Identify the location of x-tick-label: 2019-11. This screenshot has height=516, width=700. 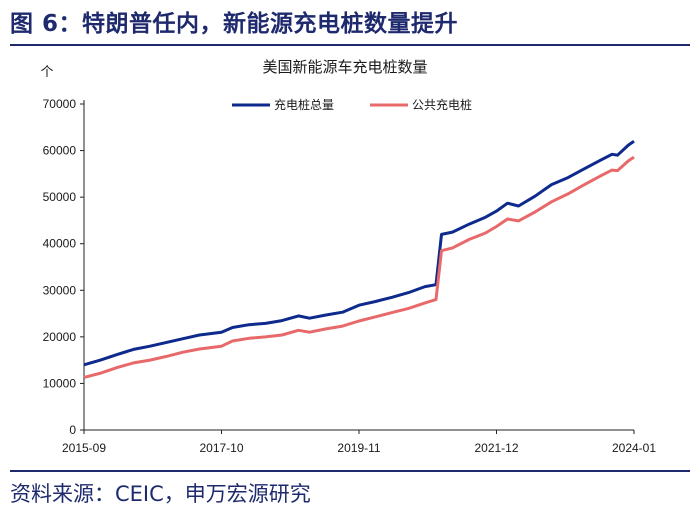
(358, 448).